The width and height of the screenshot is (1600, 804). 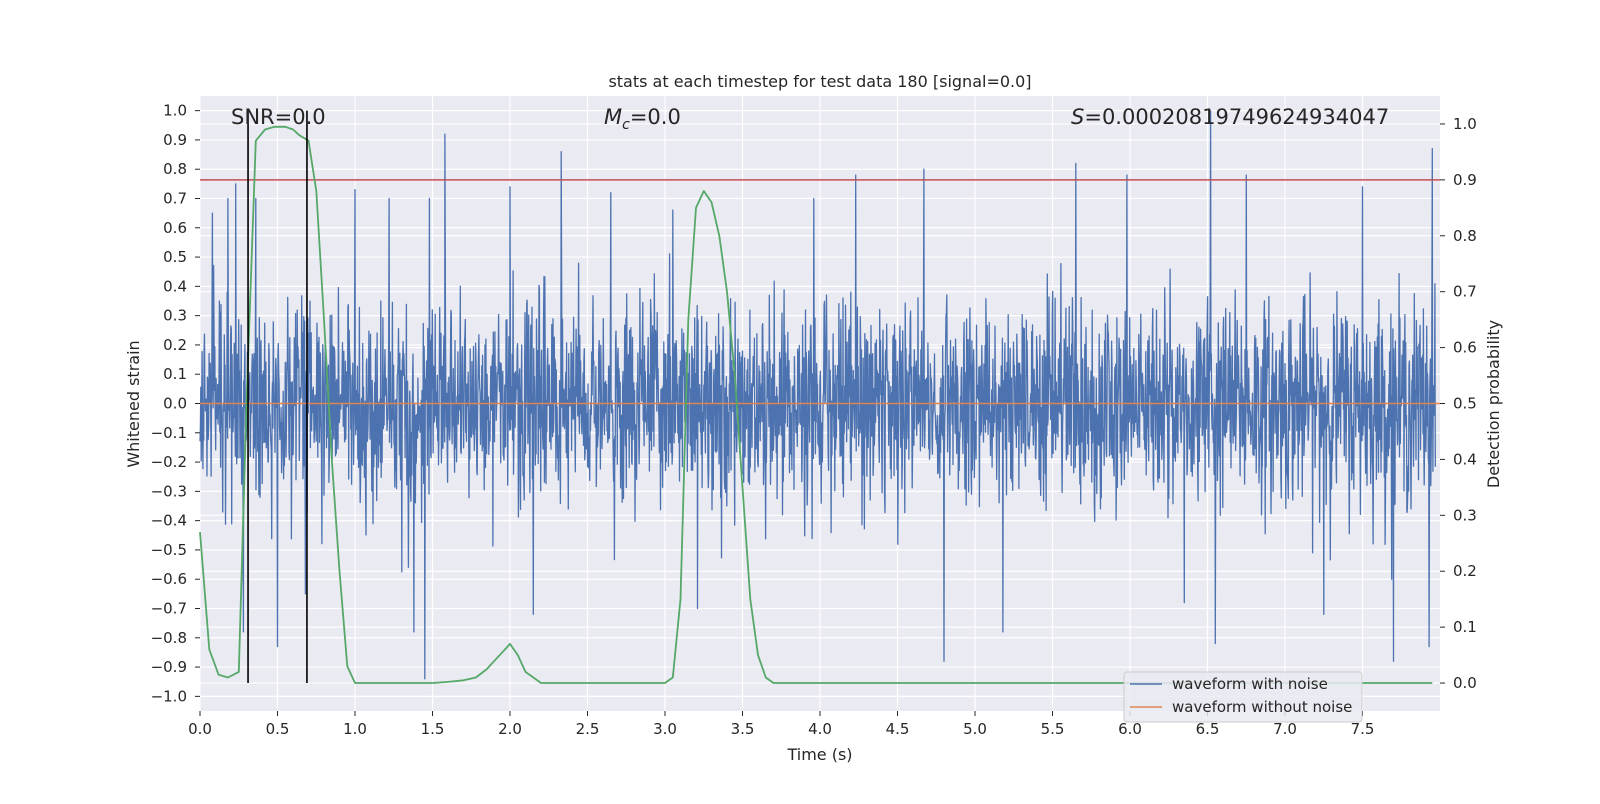 I want to click on y-tick-label: 0.6, so click(x=175, y=228).